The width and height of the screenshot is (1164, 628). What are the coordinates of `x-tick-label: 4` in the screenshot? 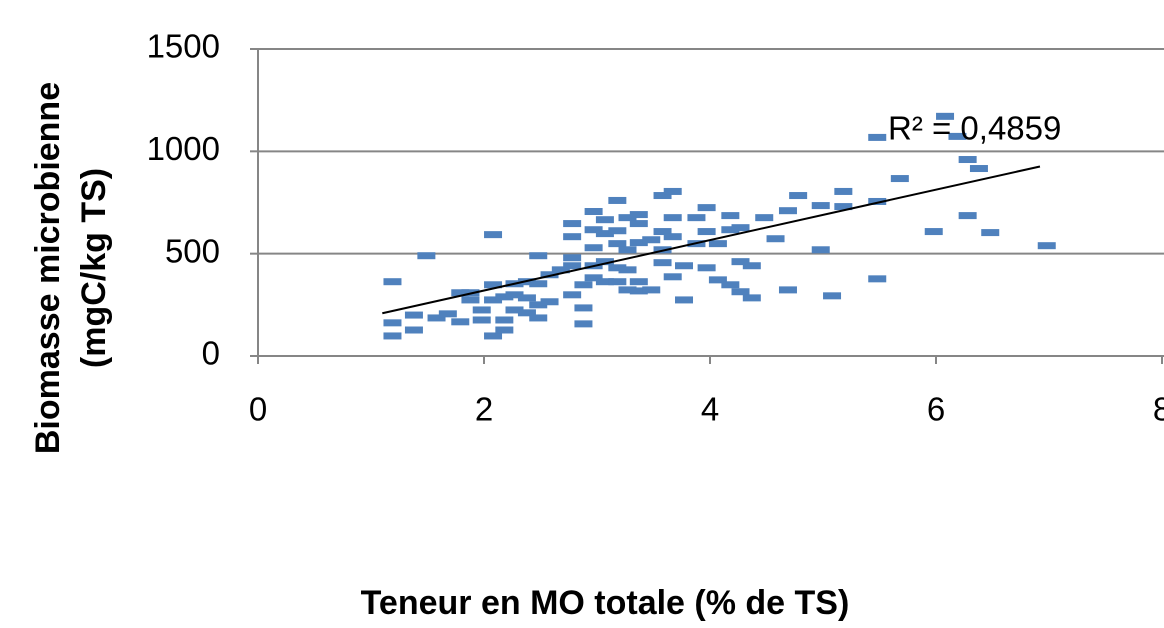 It's located at (710, 409).